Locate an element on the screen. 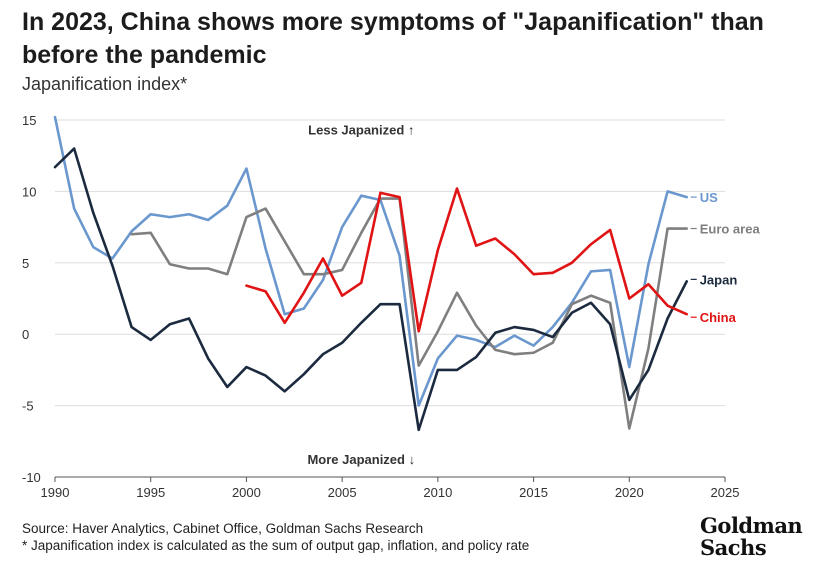 This screenshot has height=569, width=814. x-tick-label: 1990 is located at coordinates (55, 492).